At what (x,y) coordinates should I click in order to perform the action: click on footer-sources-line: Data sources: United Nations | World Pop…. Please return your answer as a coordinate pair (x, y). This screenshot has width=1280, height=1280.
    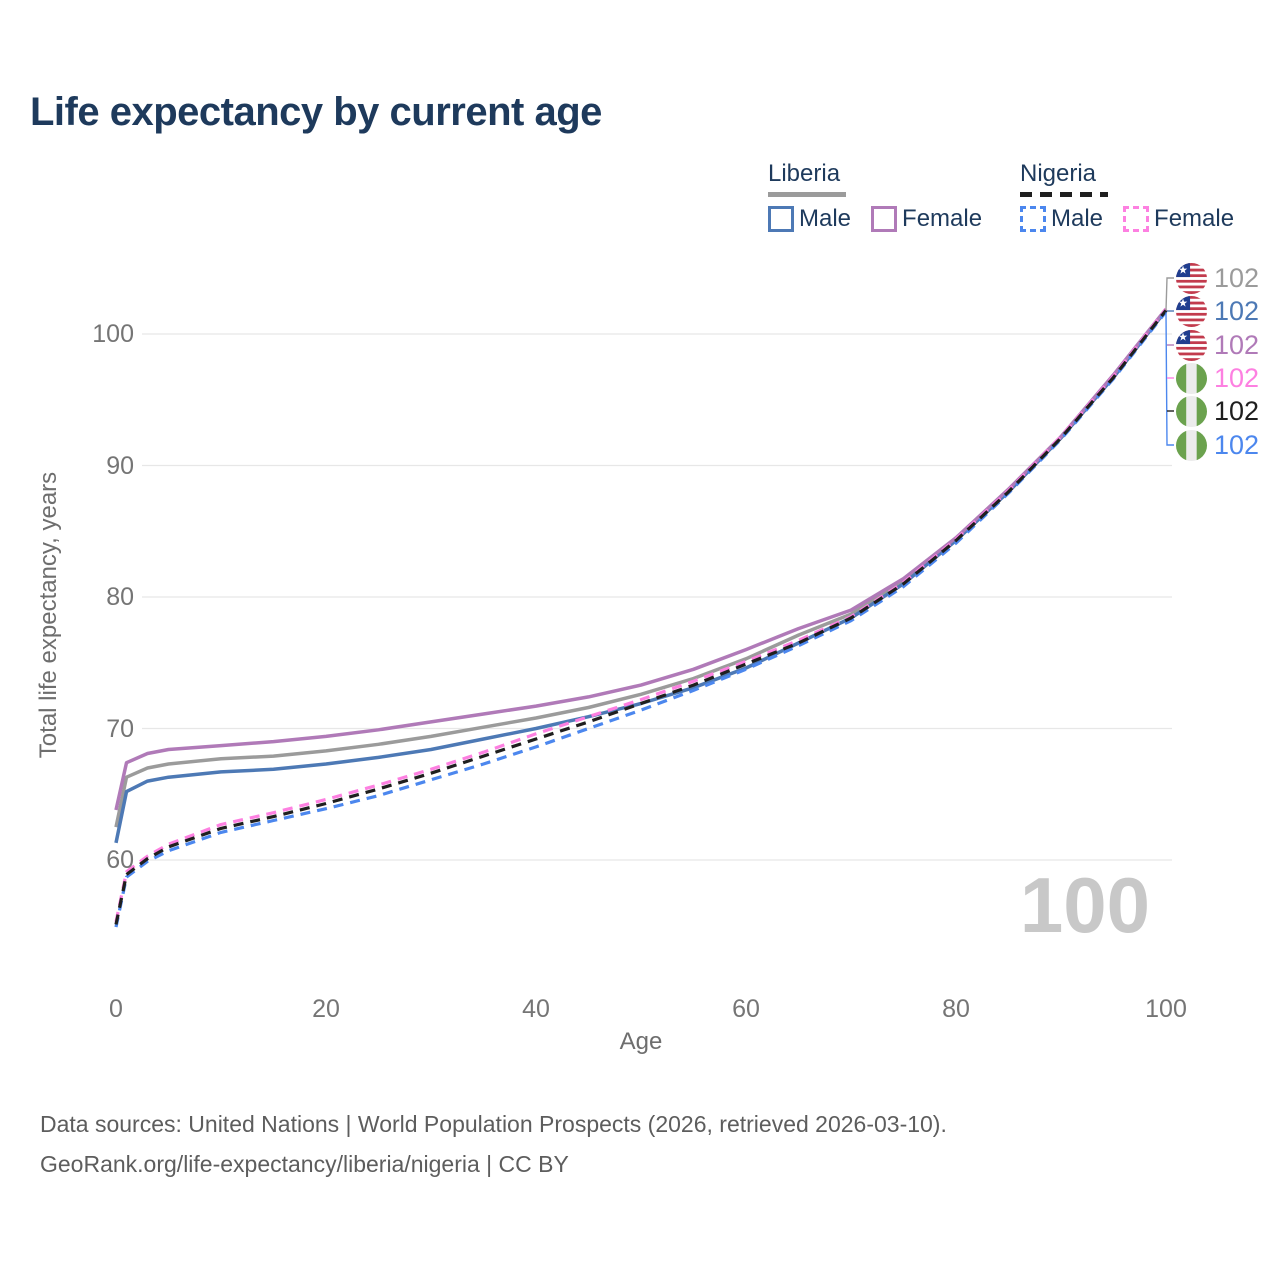
    Looking at the image, I should click on (493, 1124).